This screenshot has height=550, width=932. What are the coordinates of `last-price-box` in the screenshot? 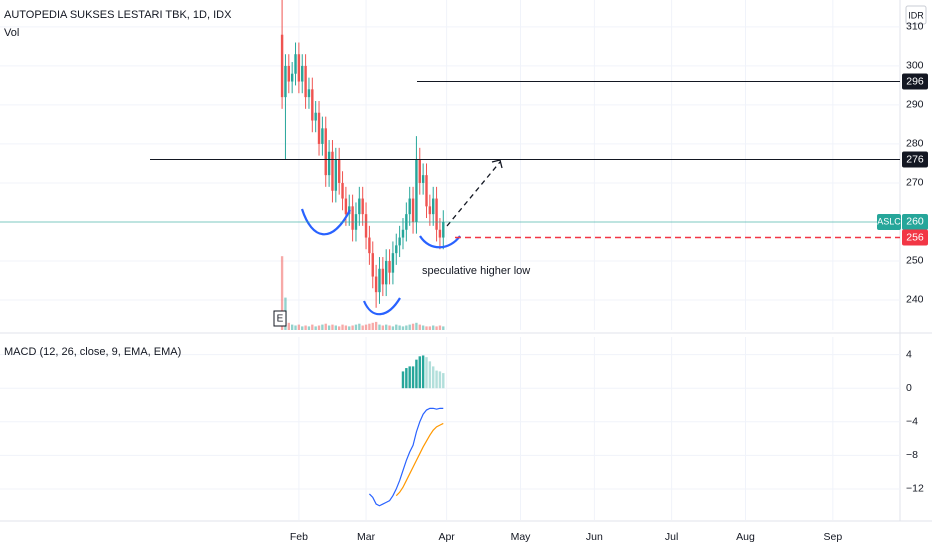 It's located at (915, 221).